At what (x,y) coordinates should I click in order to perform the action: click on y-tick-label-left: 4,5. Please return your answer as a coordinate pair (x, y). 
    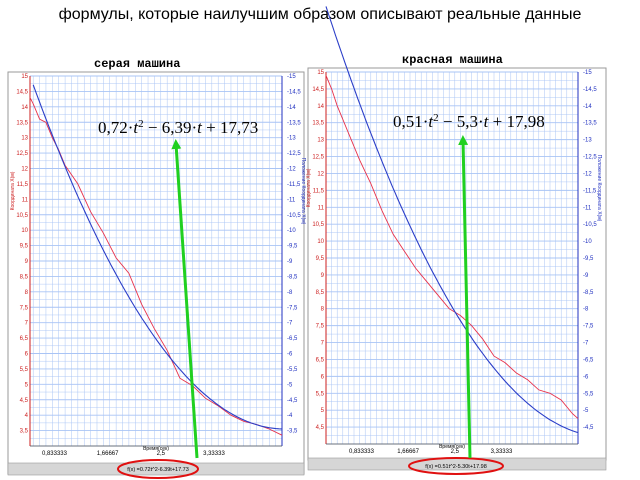
    Looking at the image, I should click on (320, 428).